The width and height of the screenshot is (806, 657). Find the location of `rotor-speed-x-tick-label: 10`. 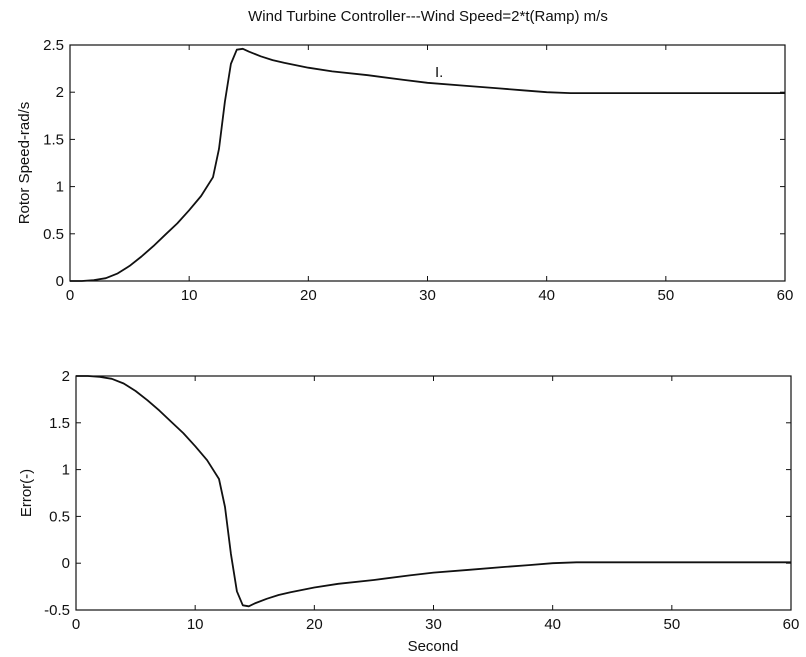

rotor-speed-x-tick-label: 10 is located at coordinates (189, 295).